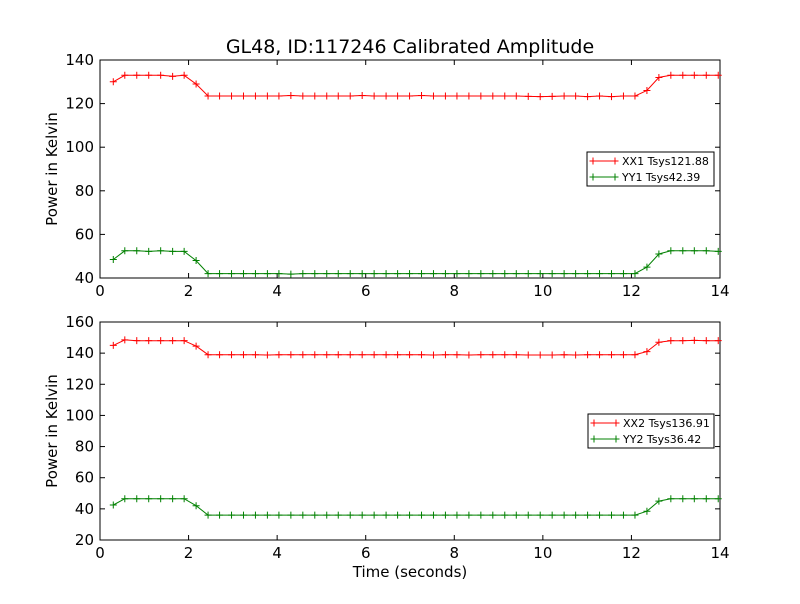 Image resolution: width=800 pixels, height=604 pixels. Describe the element at coordinates (366, 553) in the screenshot. I see `x-tick-label: 6` at that location.